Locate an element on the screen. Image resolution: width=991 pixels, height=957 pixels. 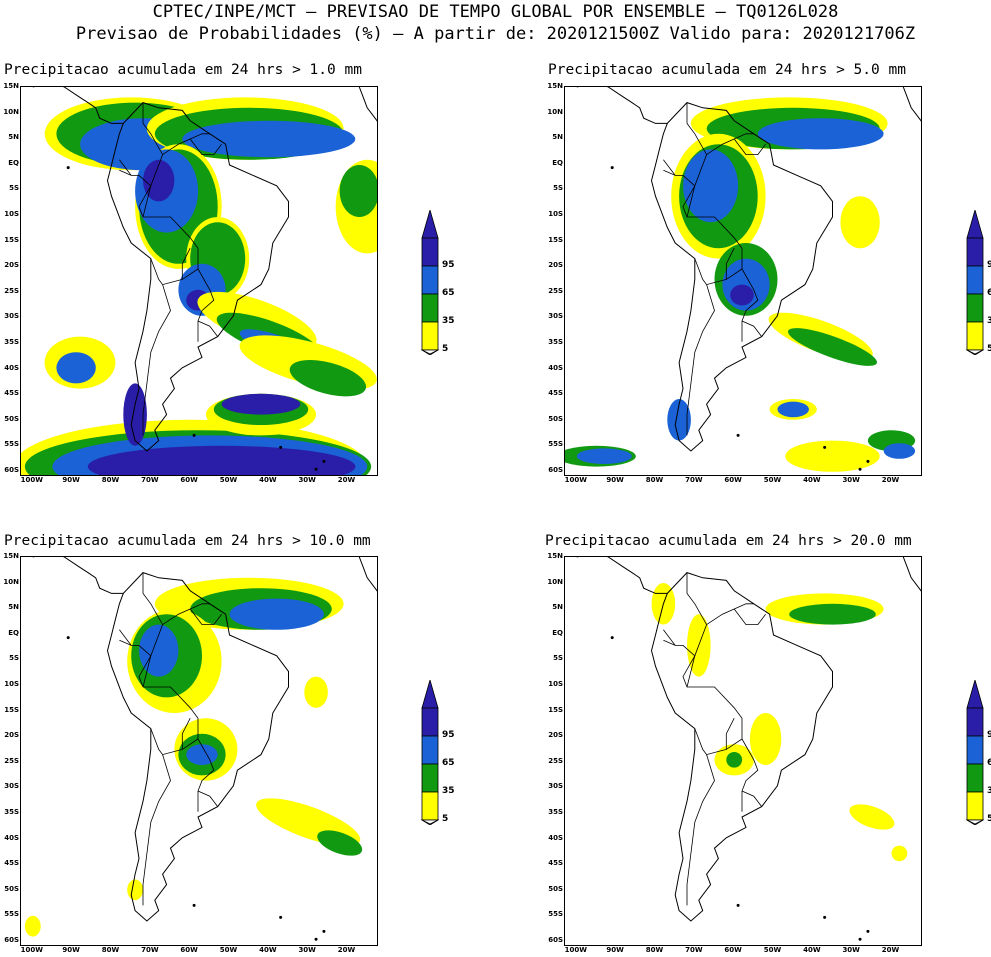
lat-tick-label: 50S is located at coordinates (555, 418).